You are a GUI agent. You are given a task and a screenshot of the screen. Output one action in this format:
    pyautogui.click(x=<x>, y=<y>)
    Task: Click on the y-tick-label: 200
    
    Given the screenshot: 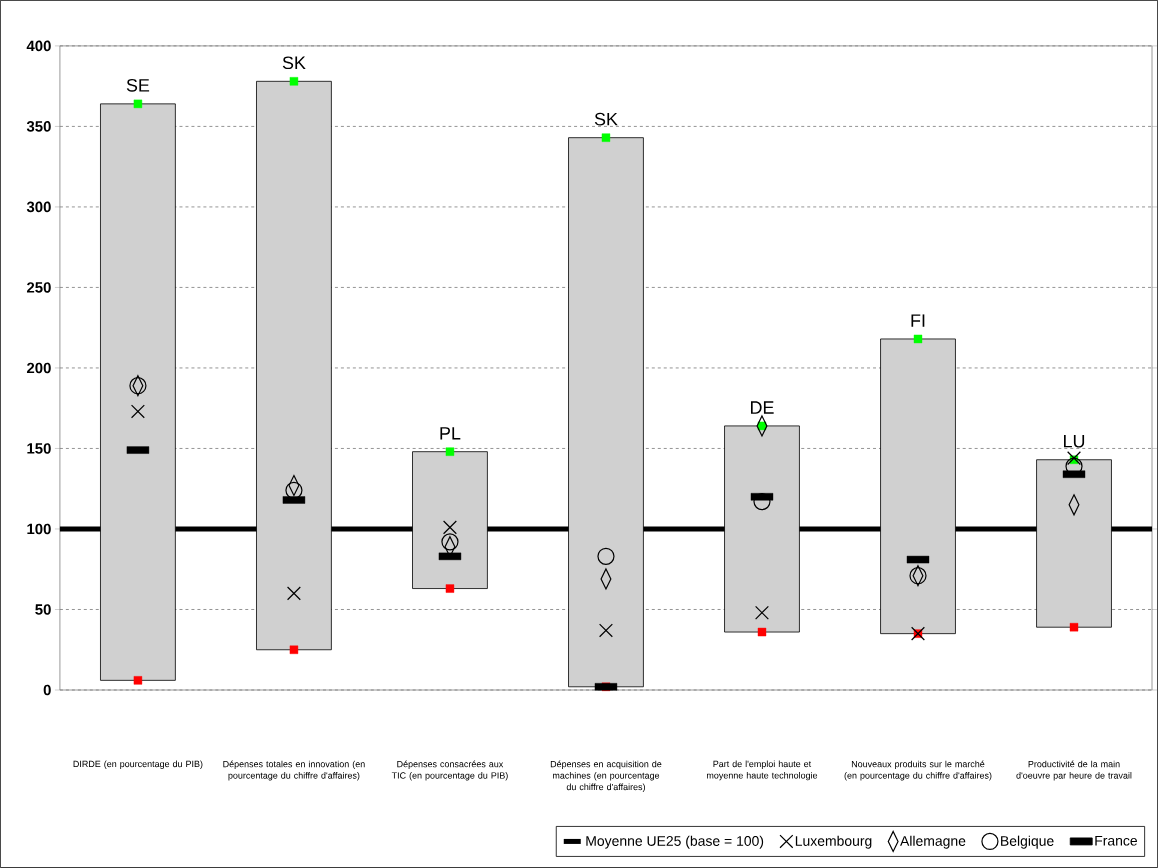 What is the action you would take?
    pyautogui.click(x=38, y=368)
    